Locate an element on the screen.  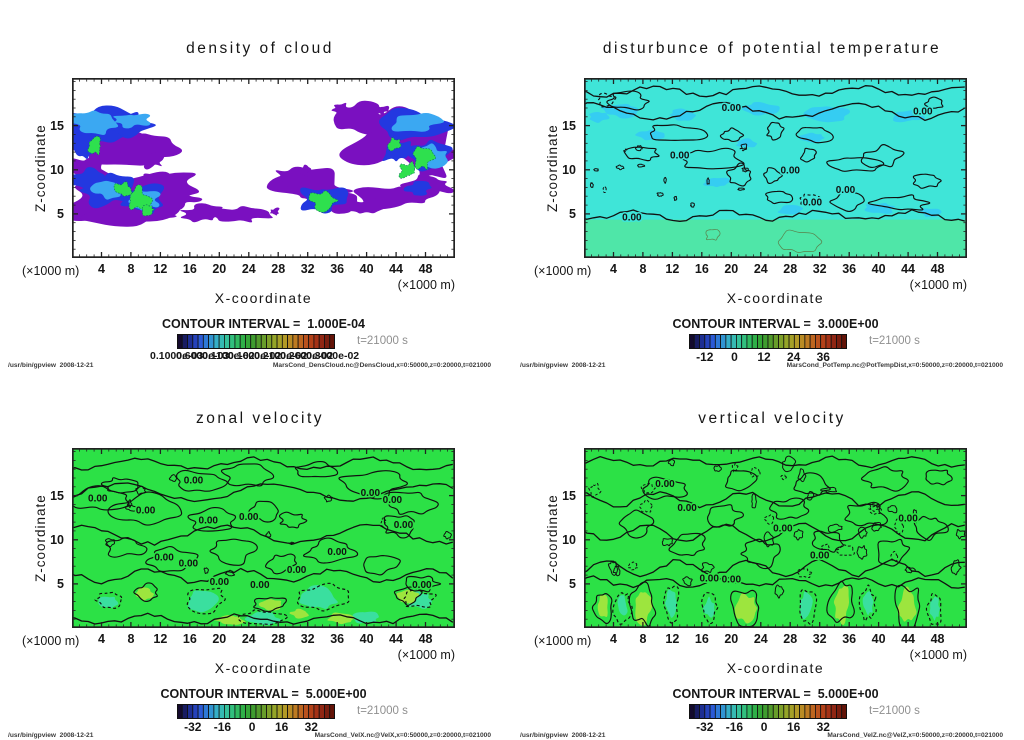
colorbar-tick-label: 0.6000e-03 is located at coordinates (203, 356).